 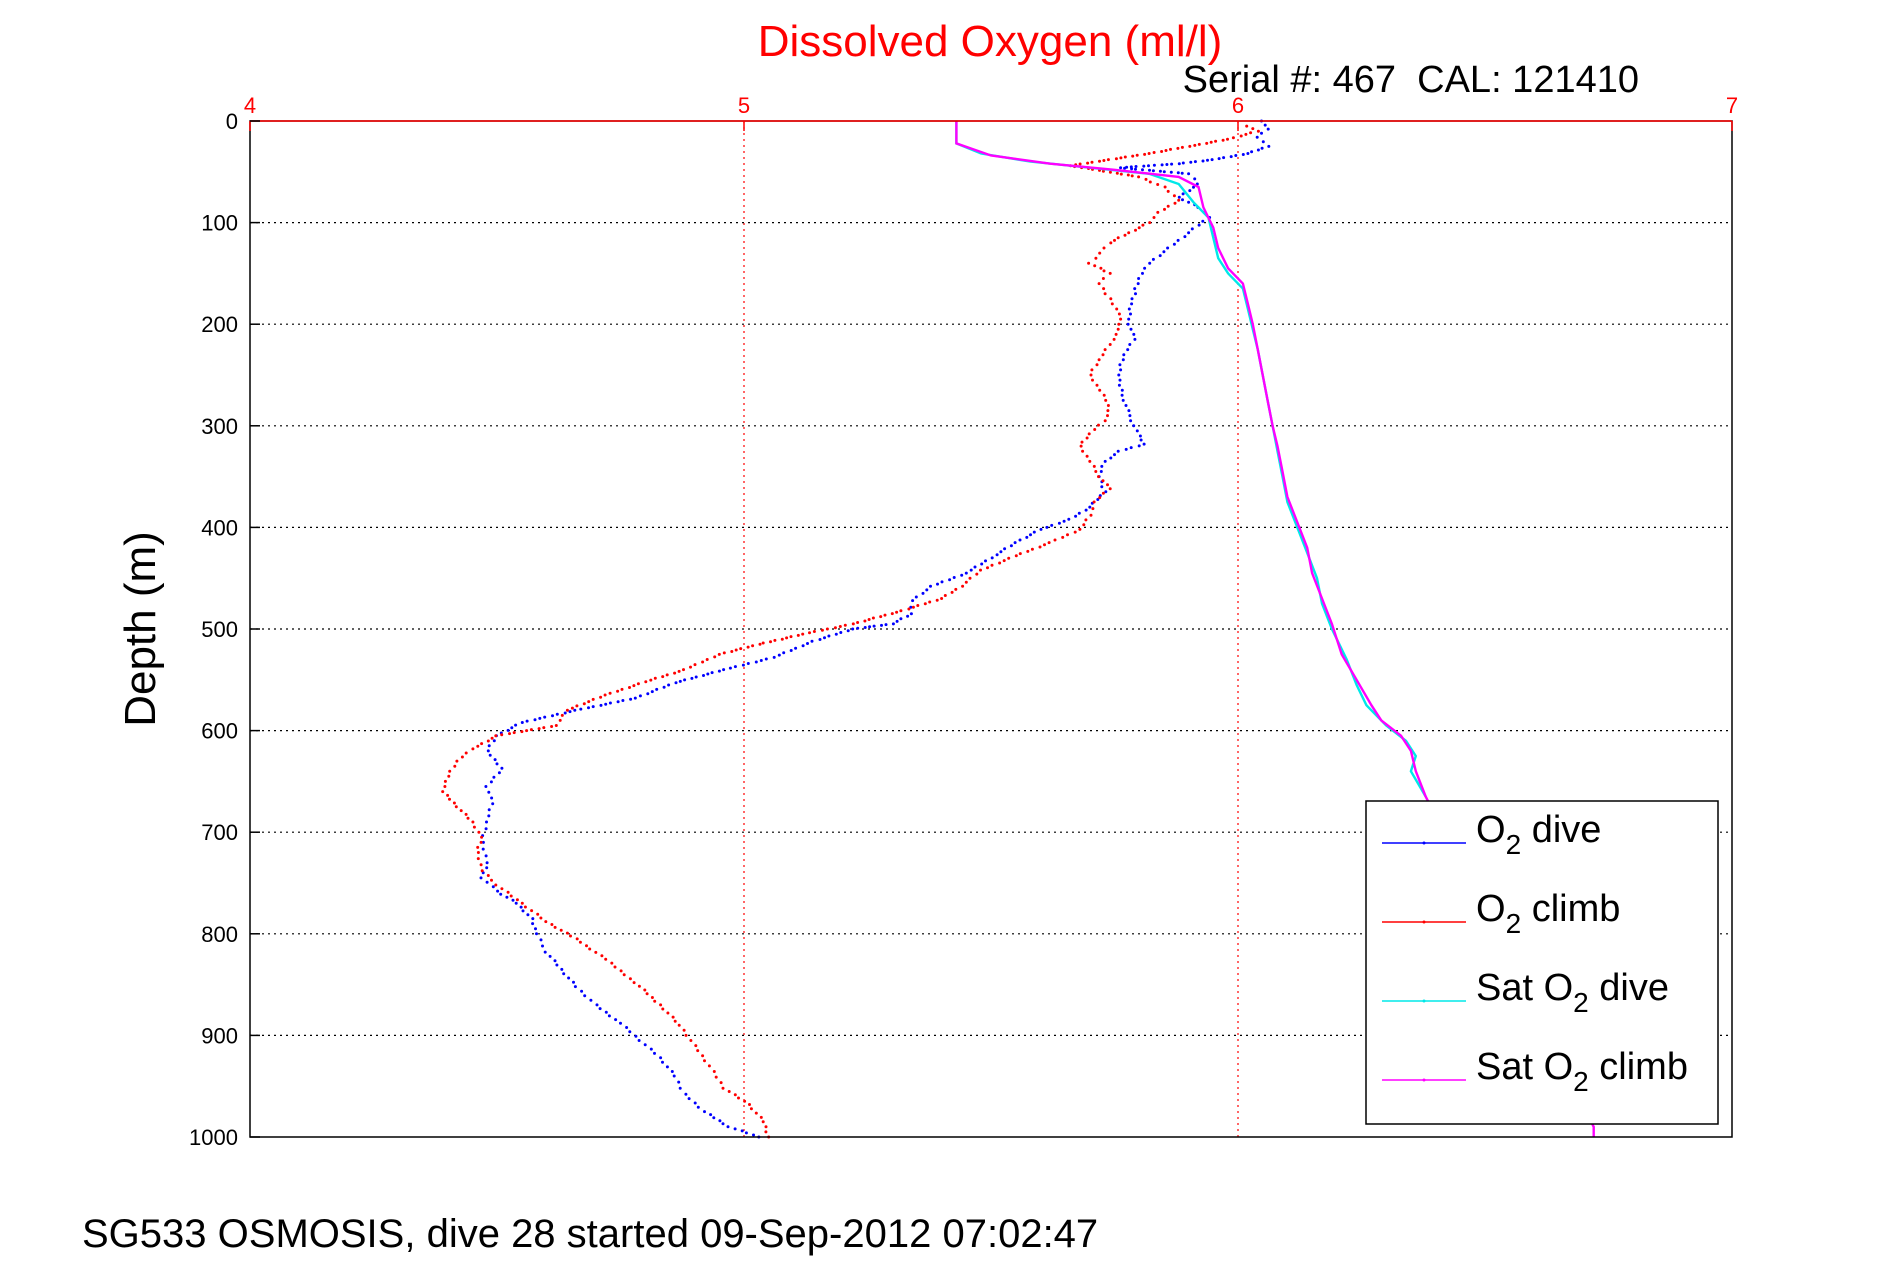 What do you see at coordinates (1548, 913) in the screenshot?
I see `legend-label: O2 climb` at bounding box center [1548, 913].